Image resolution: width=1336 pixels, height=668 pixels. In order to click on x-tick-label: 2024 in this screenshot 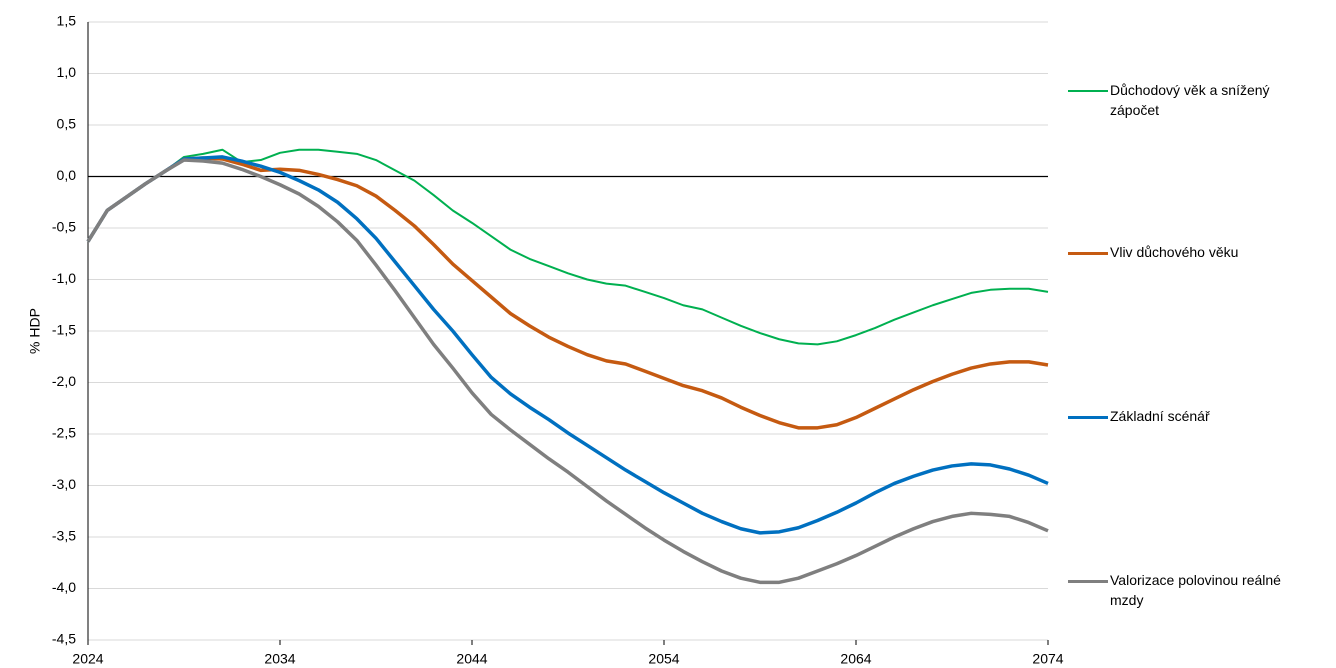, I will do `click(87, 659)`.